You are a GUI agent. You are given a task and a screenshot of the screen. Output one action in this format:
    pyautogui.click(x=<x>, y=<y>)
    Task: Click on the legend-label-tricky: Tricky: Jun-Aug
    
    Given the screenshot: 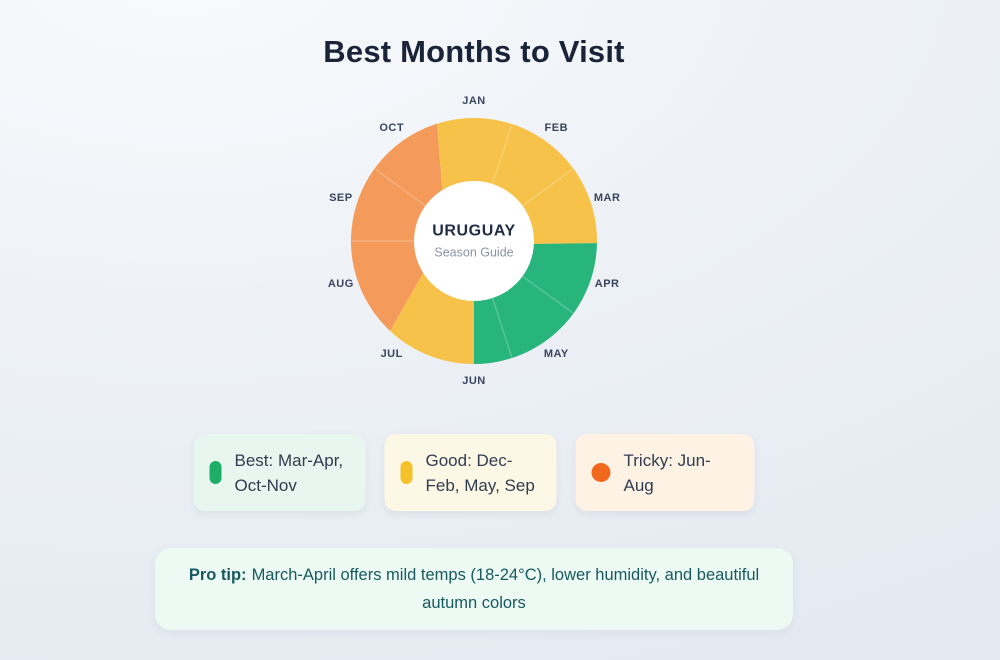 What is the action you would take?
    pyautogui.click(x=667, y=472)
    